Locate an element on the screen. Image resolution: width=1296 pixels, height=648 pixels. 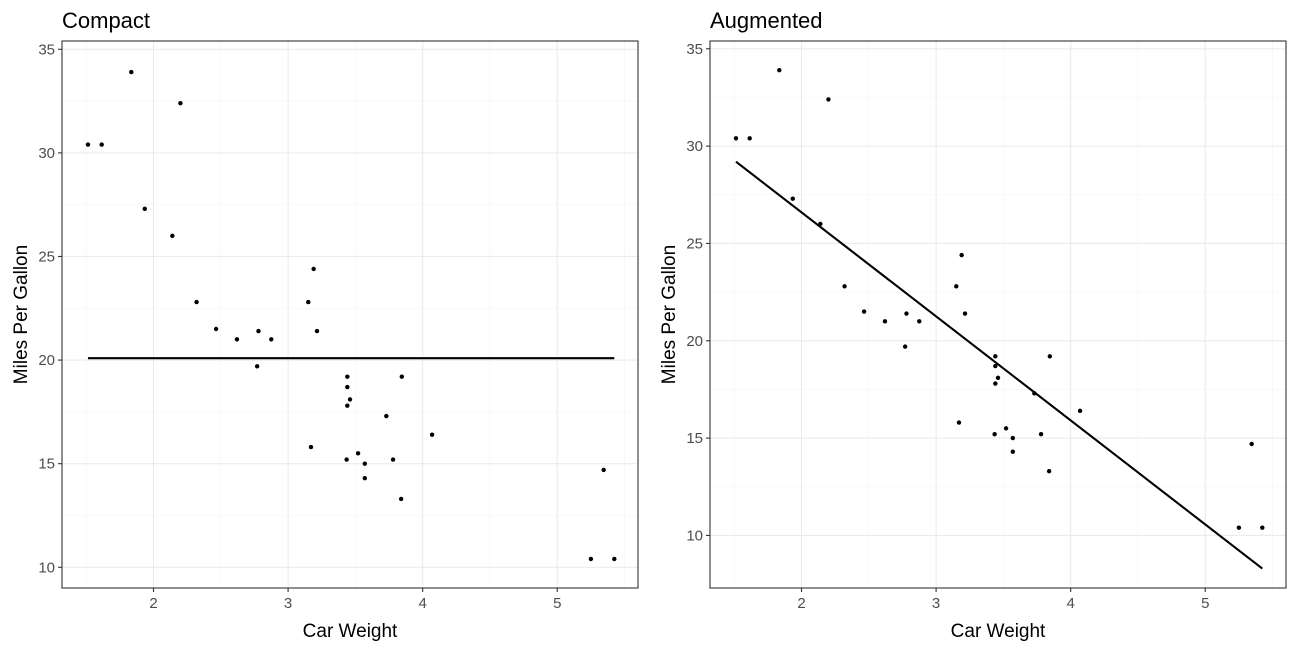
chart-title: Augmented is located at coordinates (766, 20).